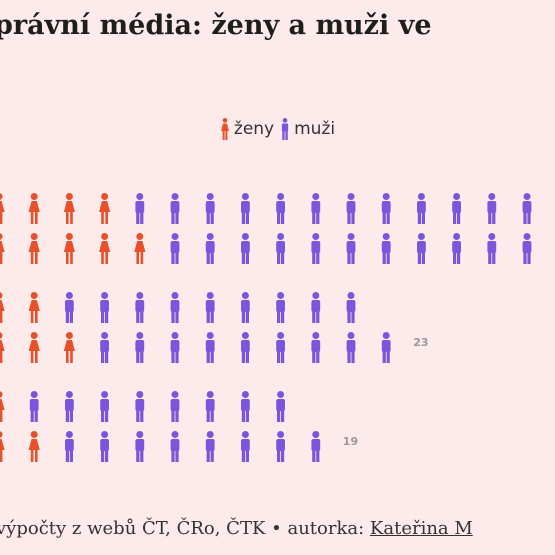 Image resolution: width=555 pixels, height=555 pixels. What do you see at coordinates (185, 528) in the screenshot?
I see `footer-source: výpočty z webů ČT, ČRo, ČTK • autorka:` at bounding box center [185, 528].